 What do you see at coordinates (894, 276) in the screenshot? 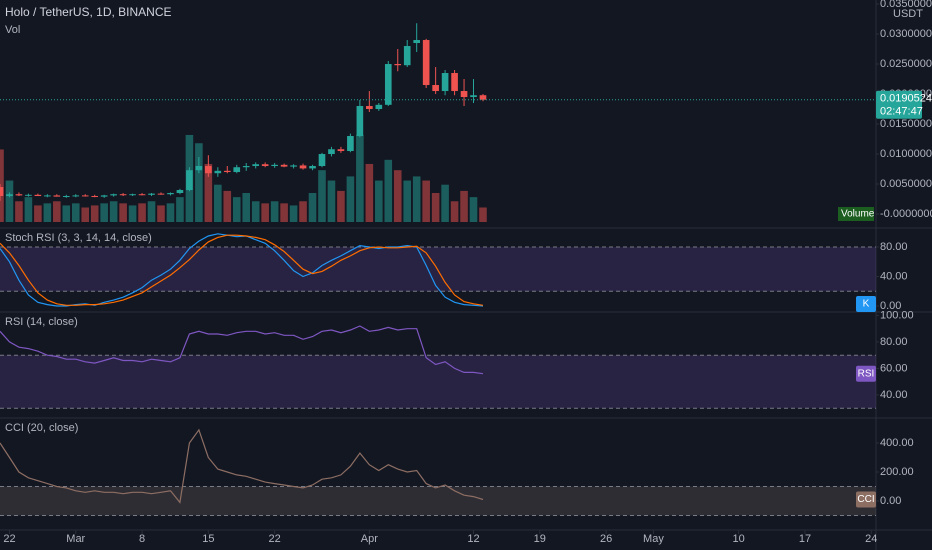
I see `y-tick-label: 40.00` at bounding box center [894, 276].